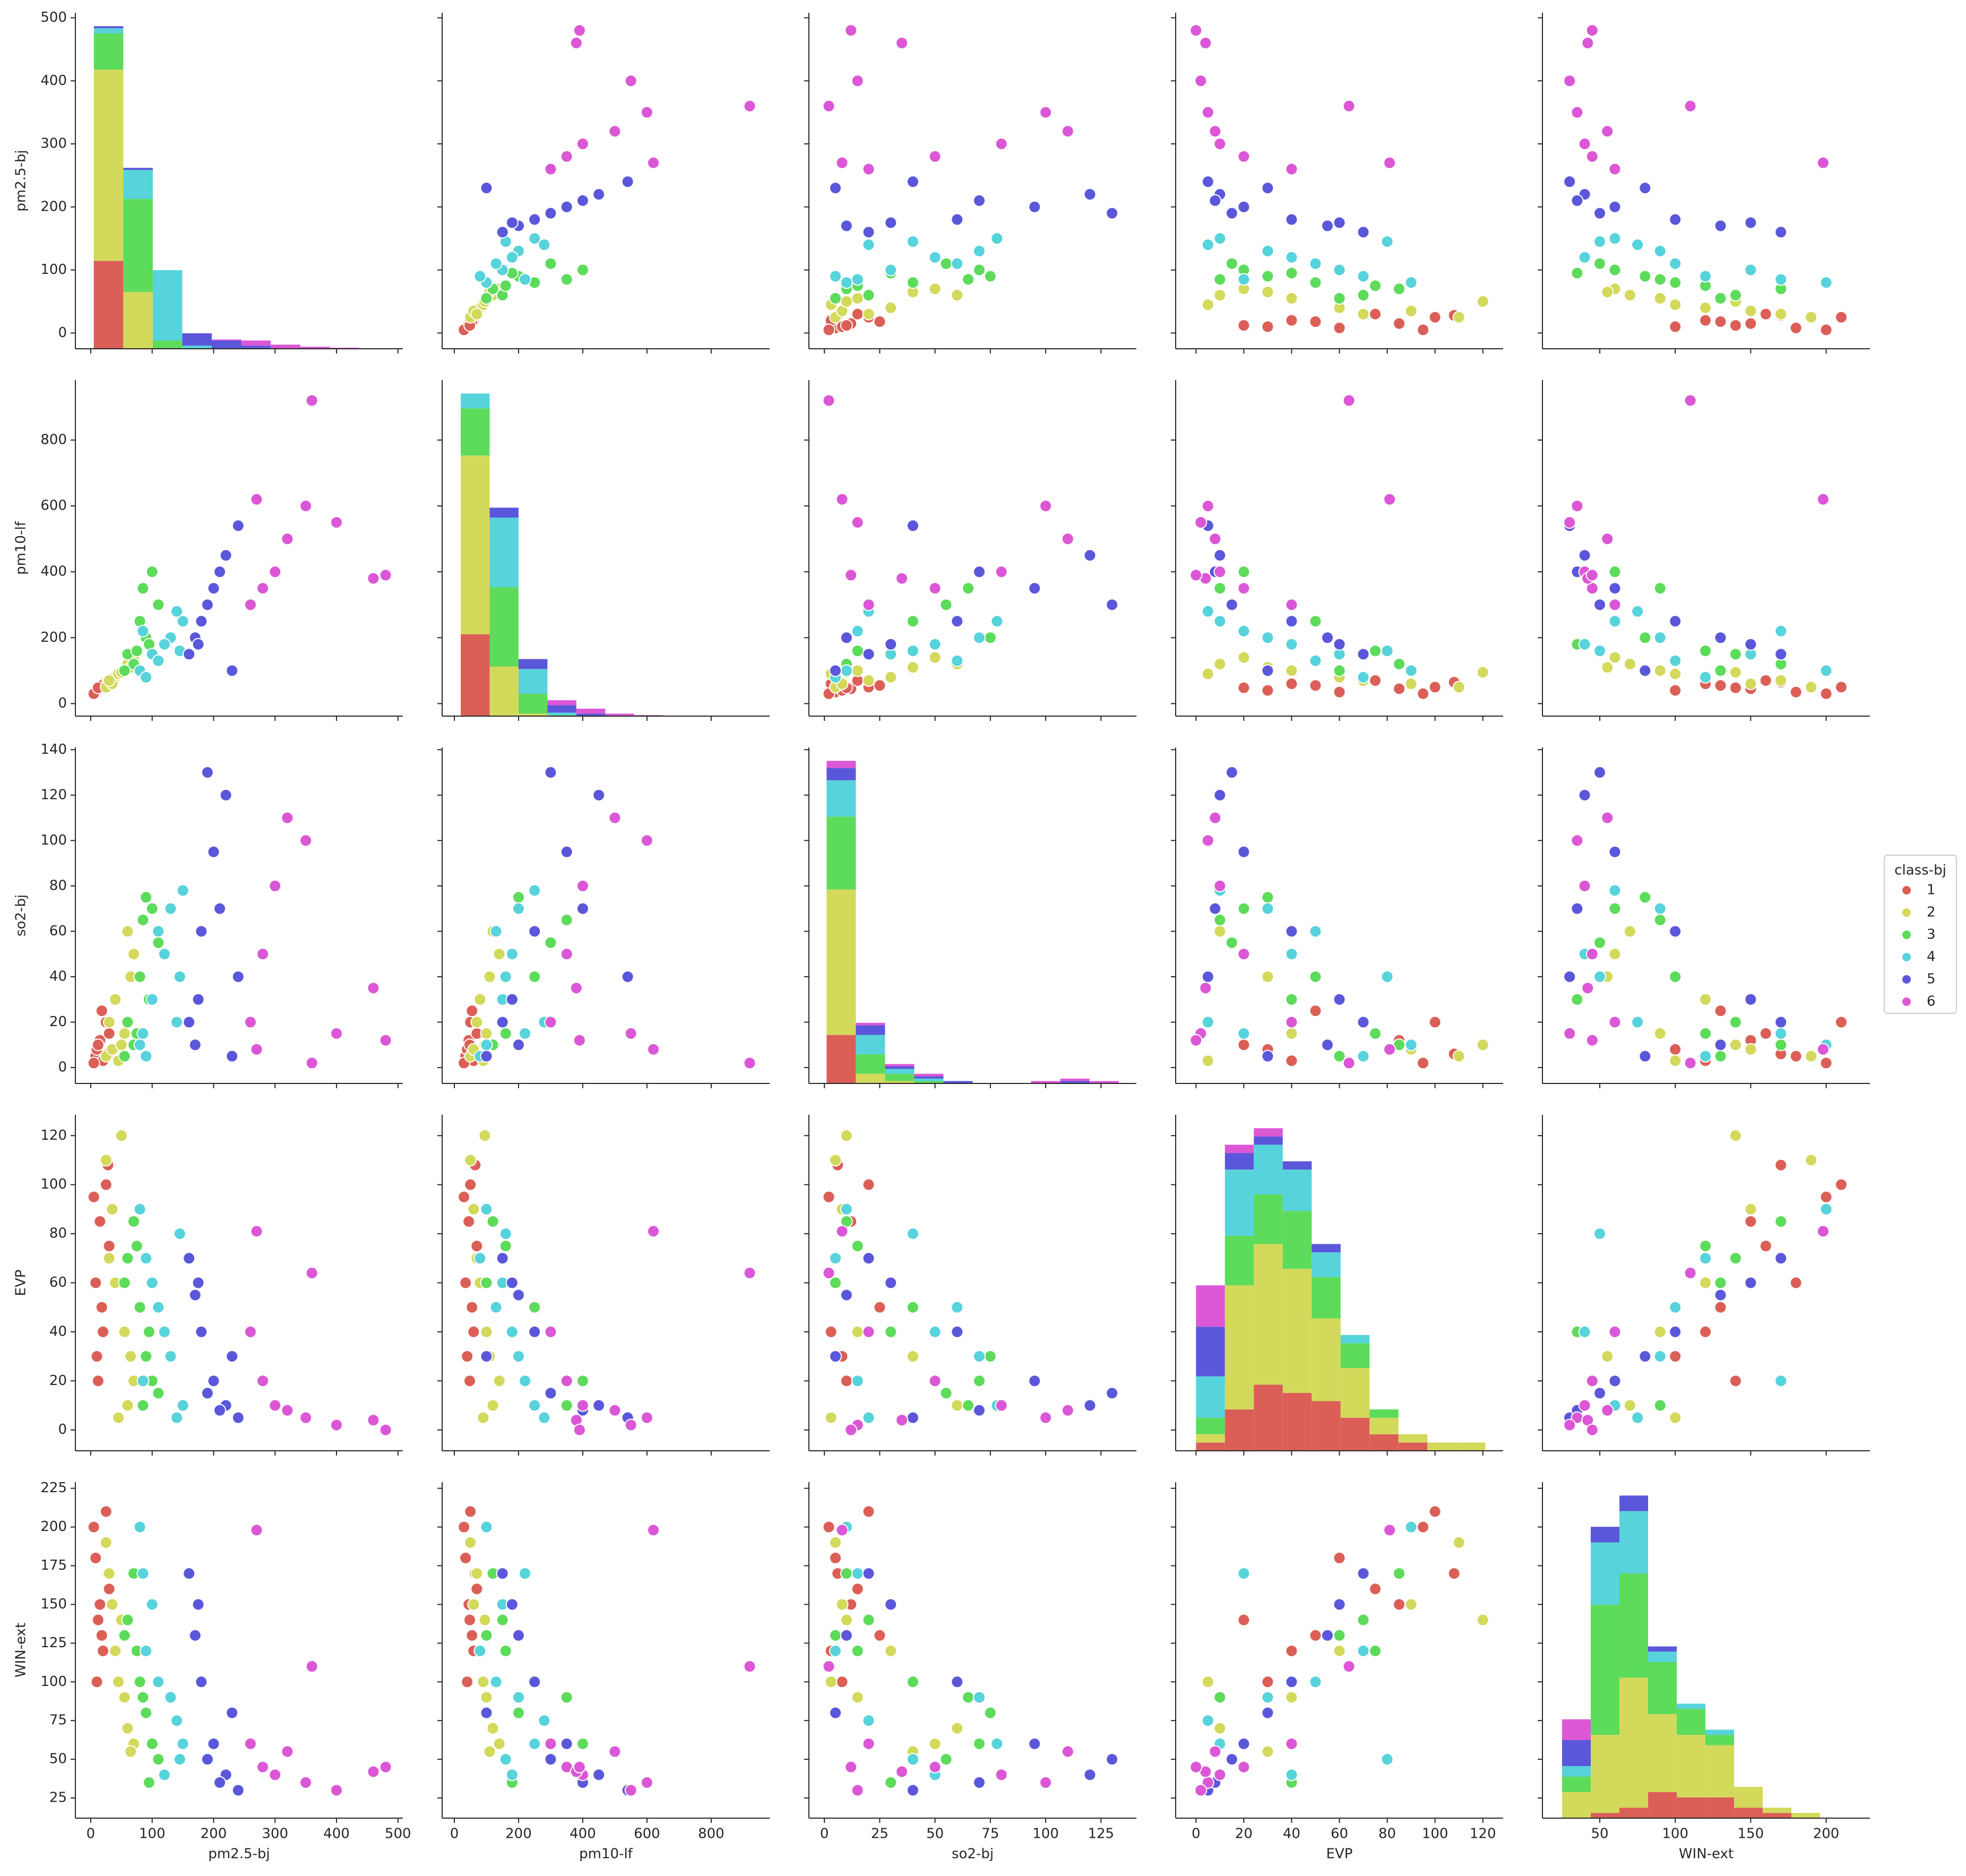 This screenshot has width=1966, height=1876. I want to click on x-axis-label: so2-bj, so click(973, 1854).